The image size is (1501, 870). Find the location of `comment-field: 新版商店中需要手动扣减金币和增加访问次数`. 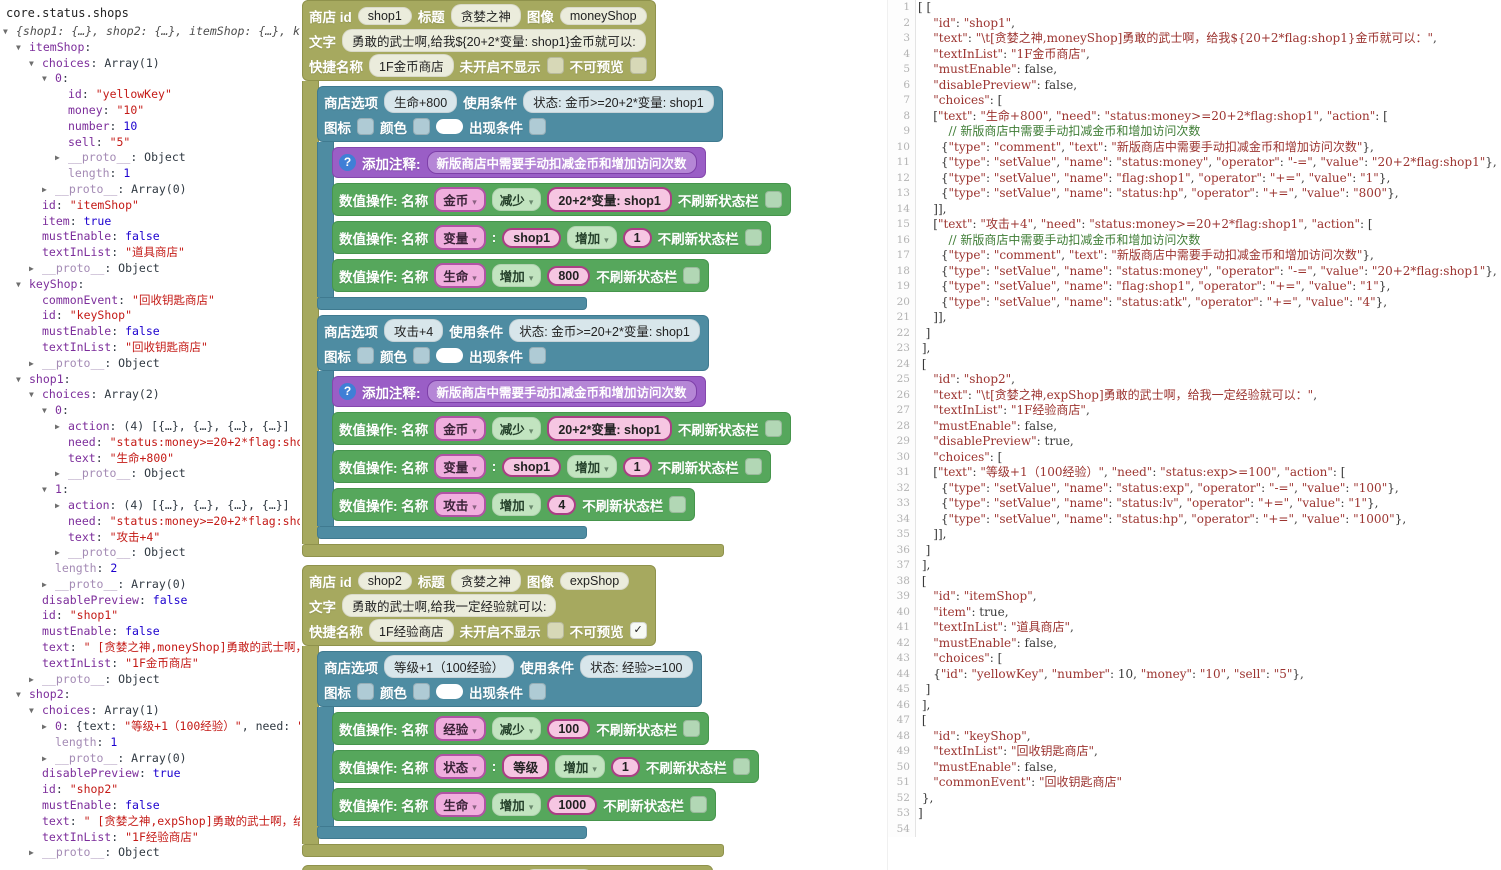

comment-field: 新版商店中需要手动扣减金币和增加访问次数 is located at coordinates (561, 162).